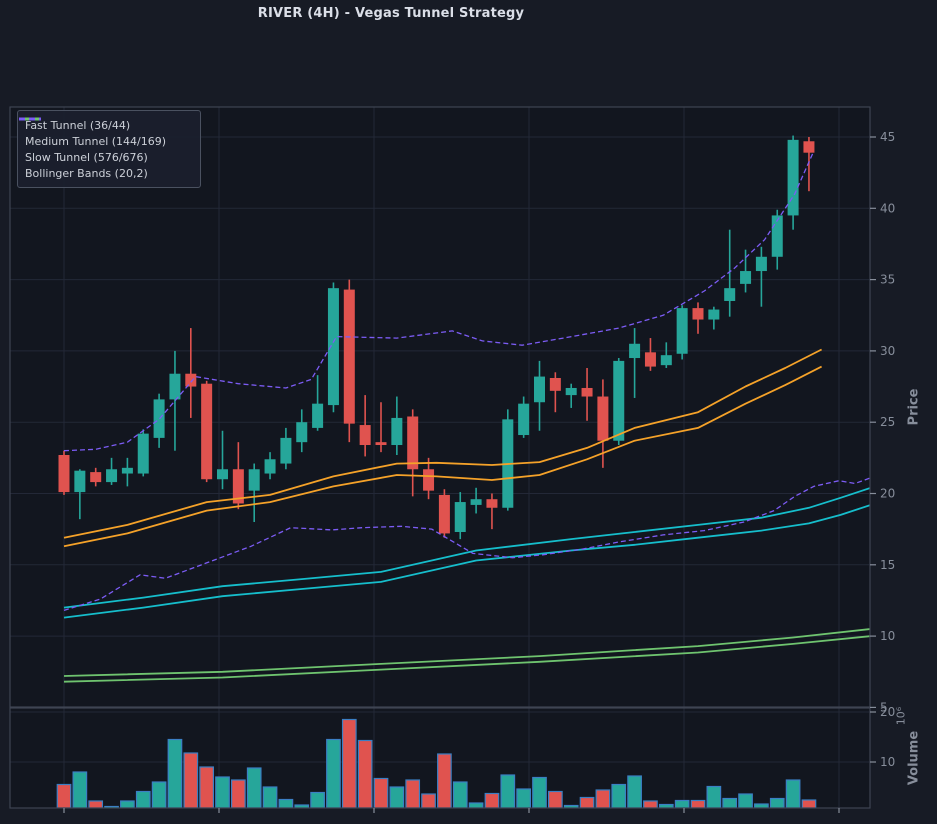  Describe the element at coordinates (887, 351) in the screenshot. I see `tick-label: 30` at that location.